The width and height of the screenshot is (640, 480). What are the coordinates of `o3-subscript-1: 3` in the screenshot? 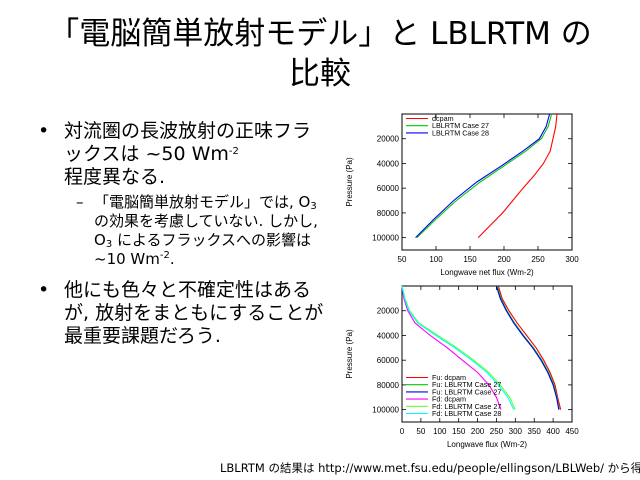 It's located at (313, 206).